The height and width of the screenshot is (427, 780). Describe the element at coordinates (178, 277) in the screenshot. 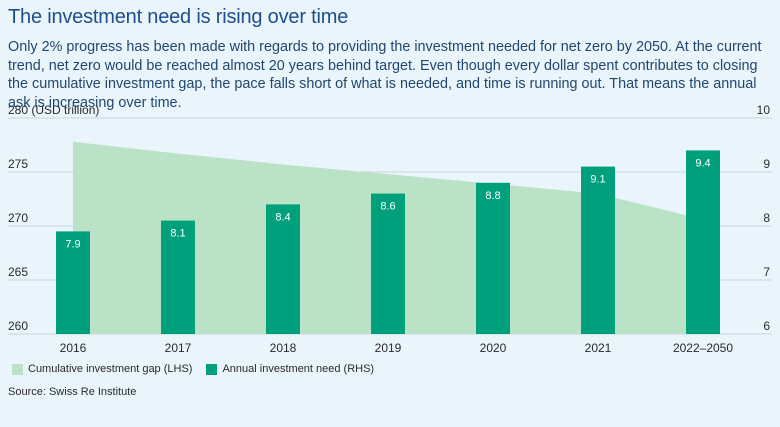

I see `bar-2017` at that location.